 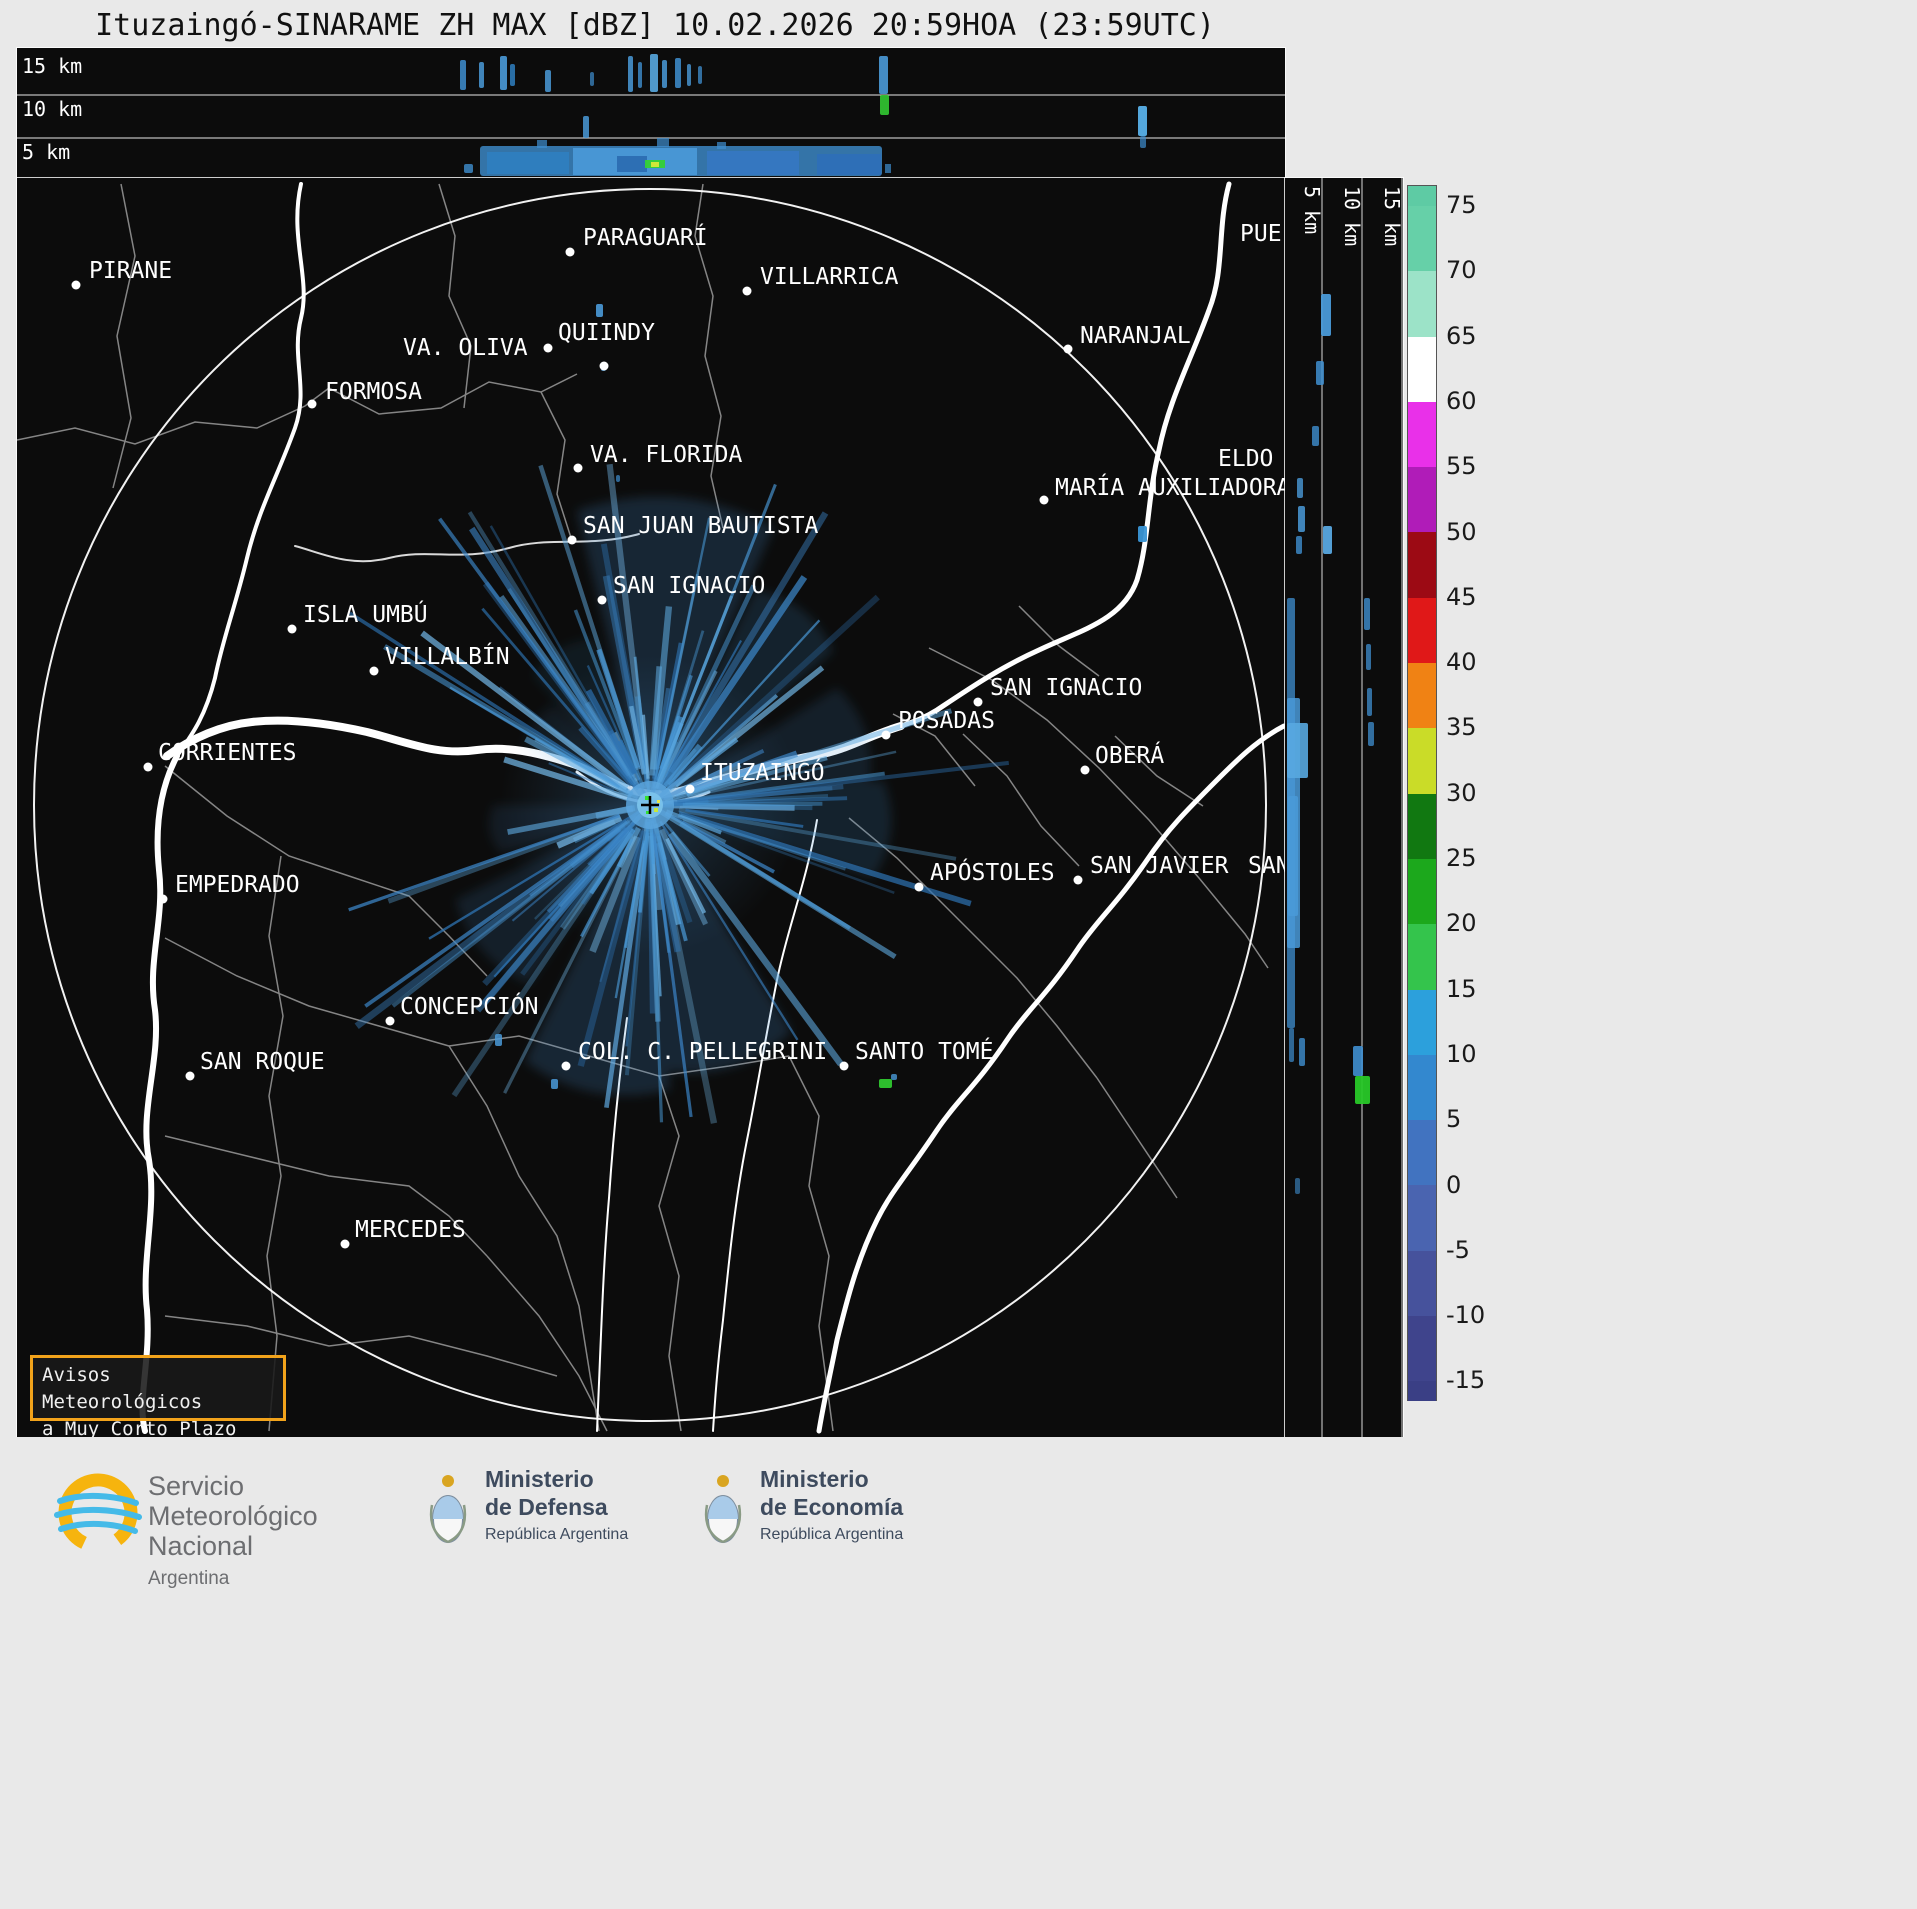 I want to click on dbz-colorbar, so click(x=1422, y=793).